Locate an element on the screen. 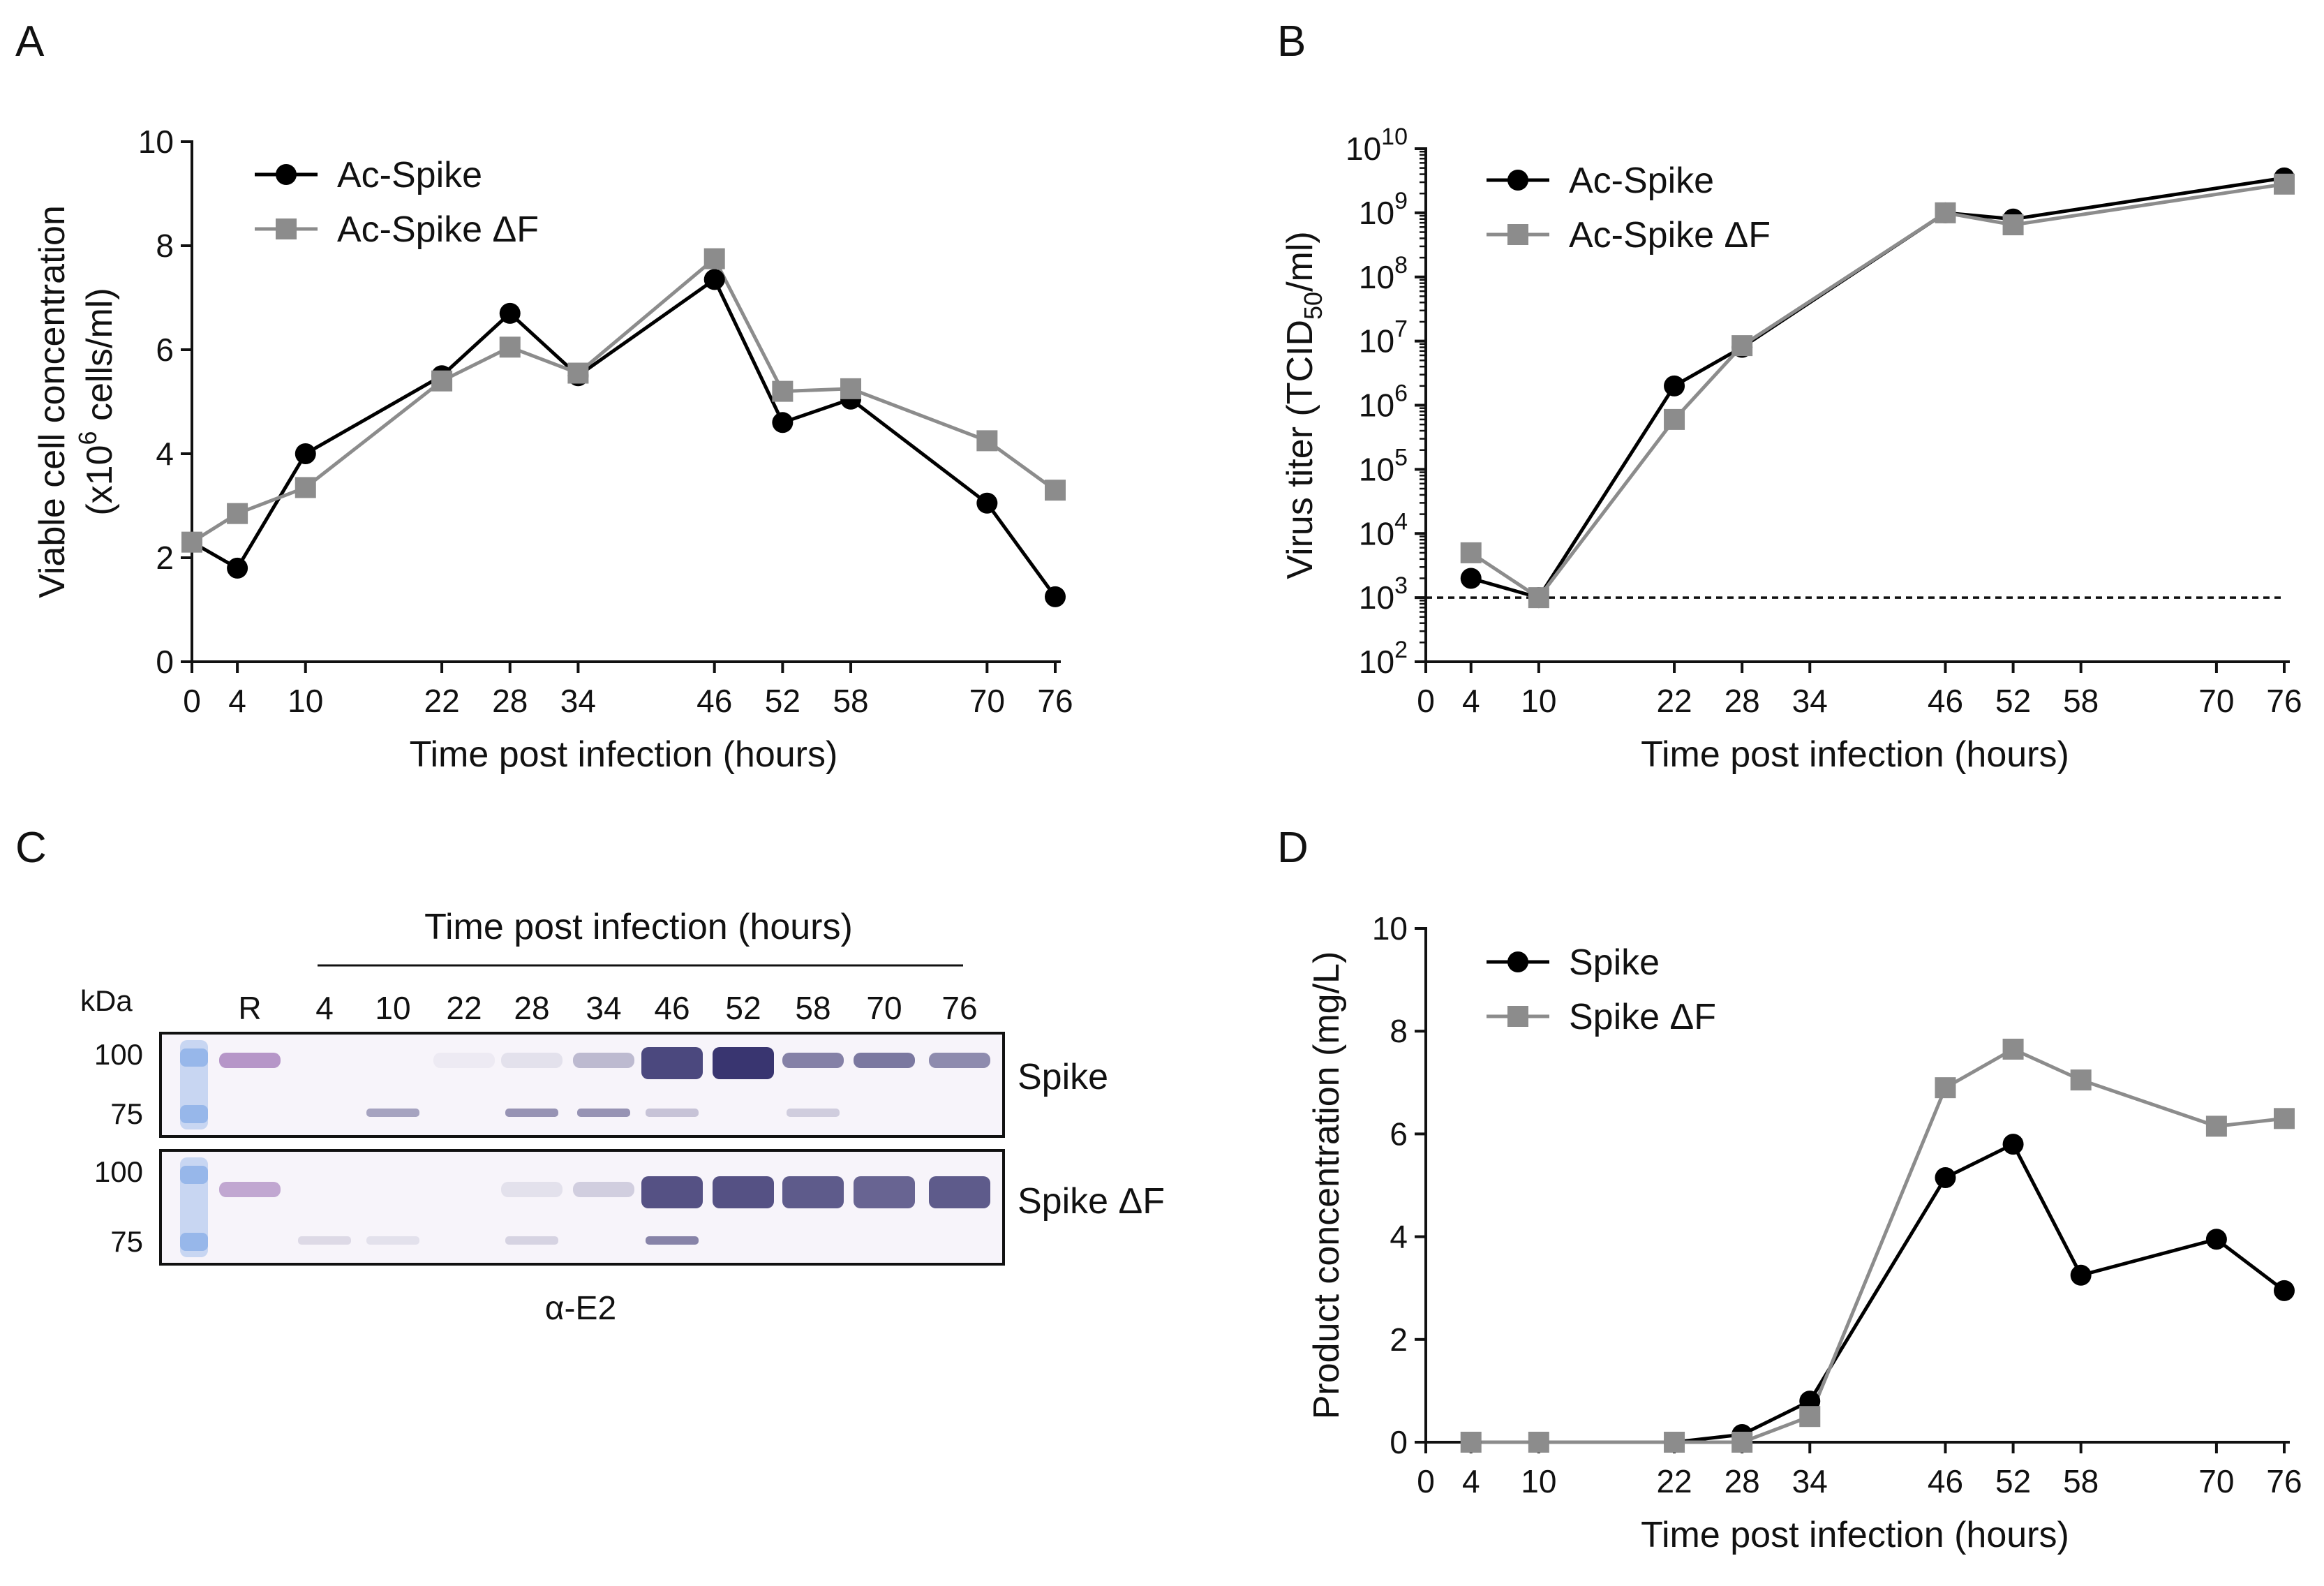 The image size is (2324, 1586). lane-label: 70 is located at coordinates (884, 1008).